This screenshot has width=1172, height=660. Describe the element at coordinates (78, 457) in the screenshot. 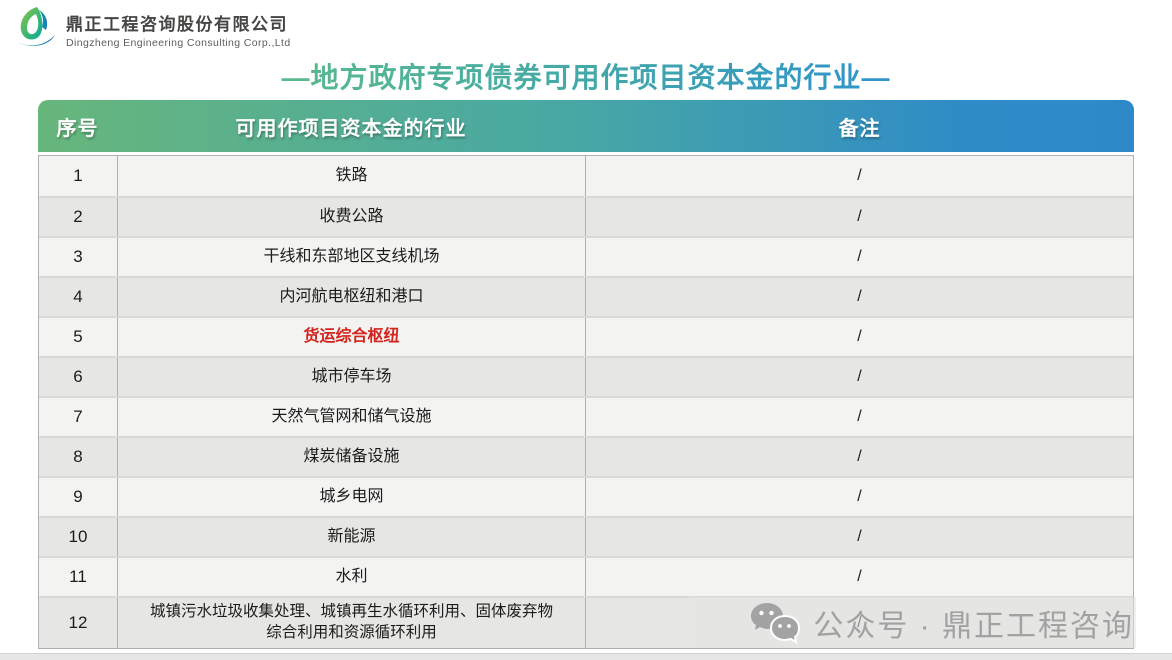

I see `row-number-cell: 8` at that location.